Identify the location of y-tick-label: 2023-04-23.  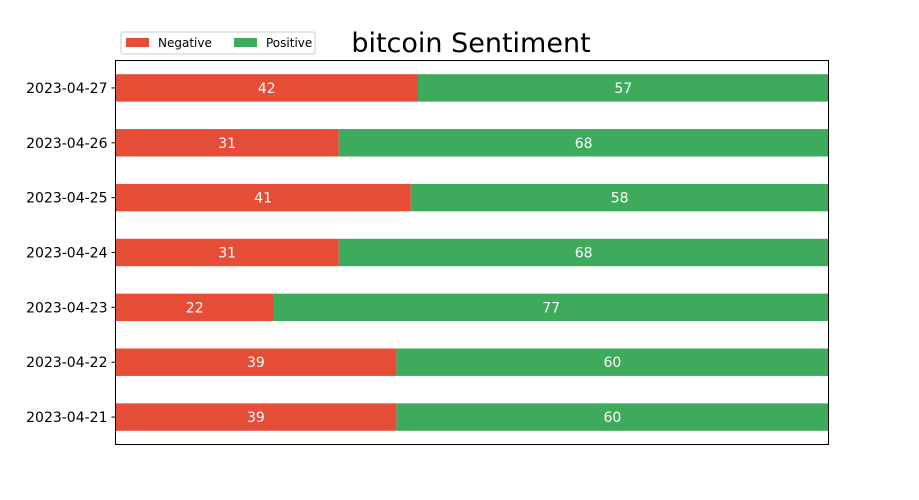
(66, 308).